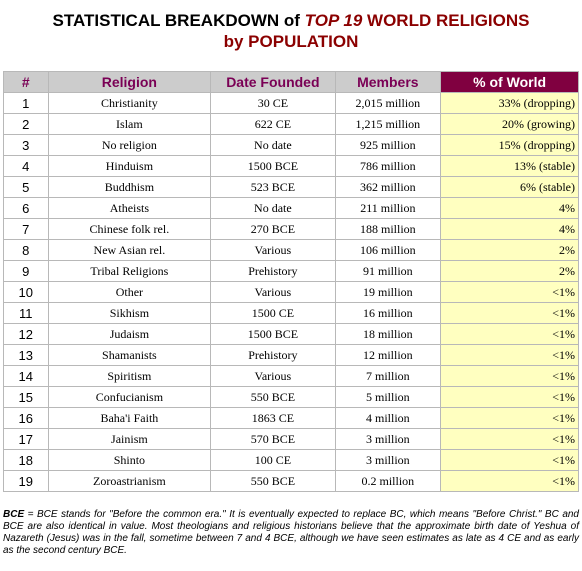 The image size is (582, 571). I want to click on header-members: Members, so click(388, 82).